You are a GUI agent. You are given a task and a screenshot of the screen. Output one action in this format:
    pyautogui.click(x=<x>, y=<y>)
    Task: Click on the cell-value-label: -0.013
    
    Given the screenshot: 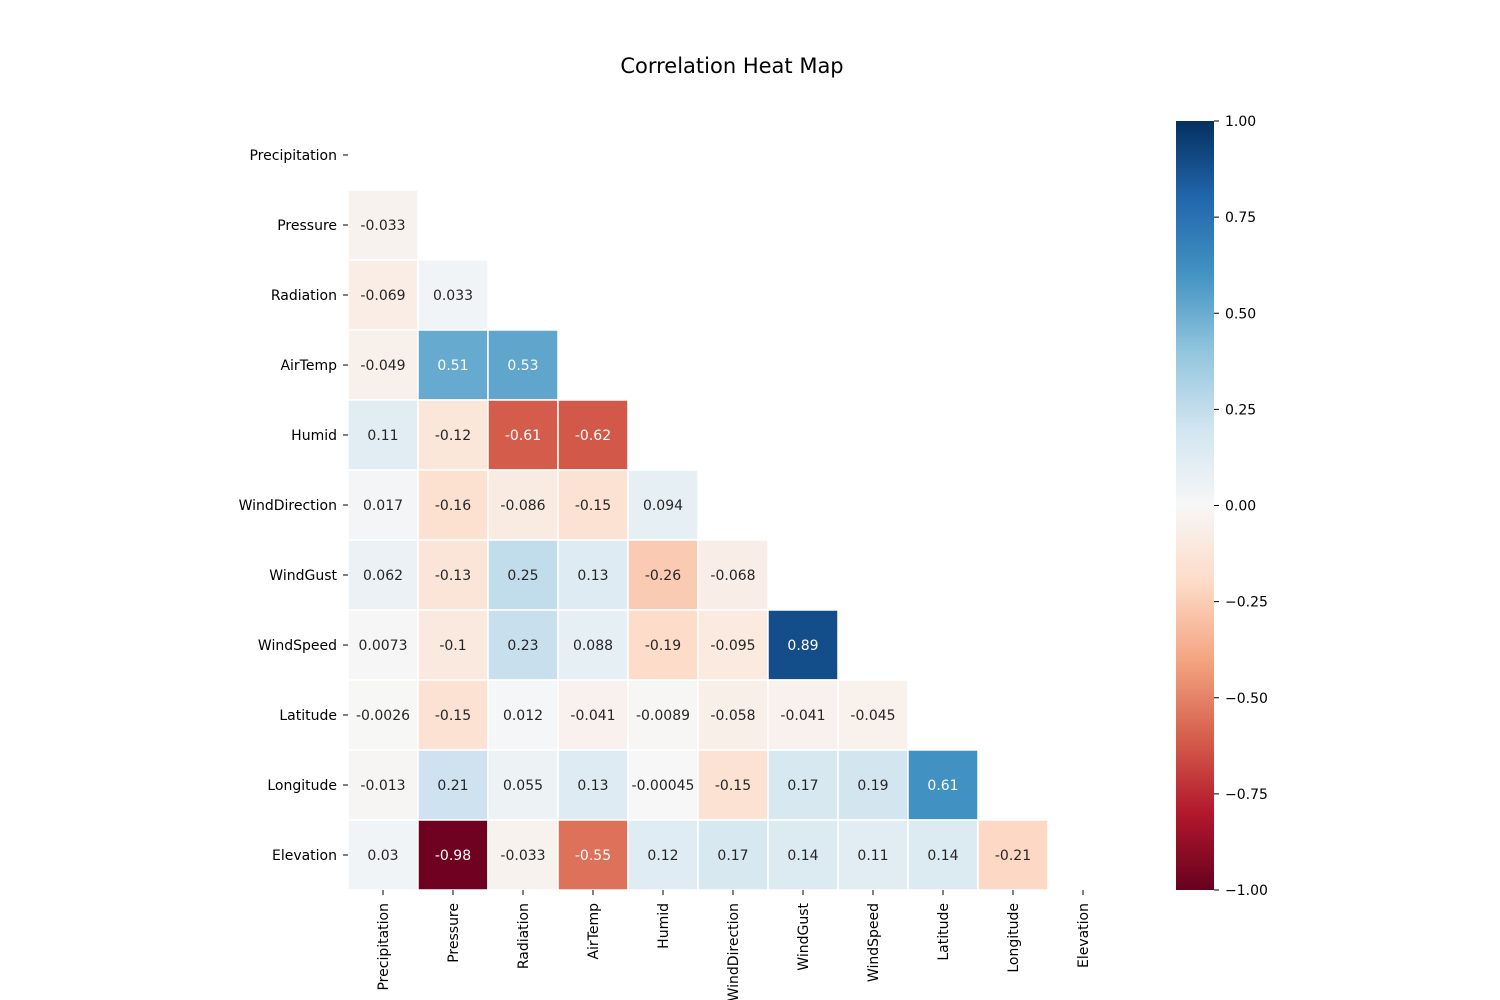 What is the action you would take?
    pyautogui.click(x=382, y=786)
    